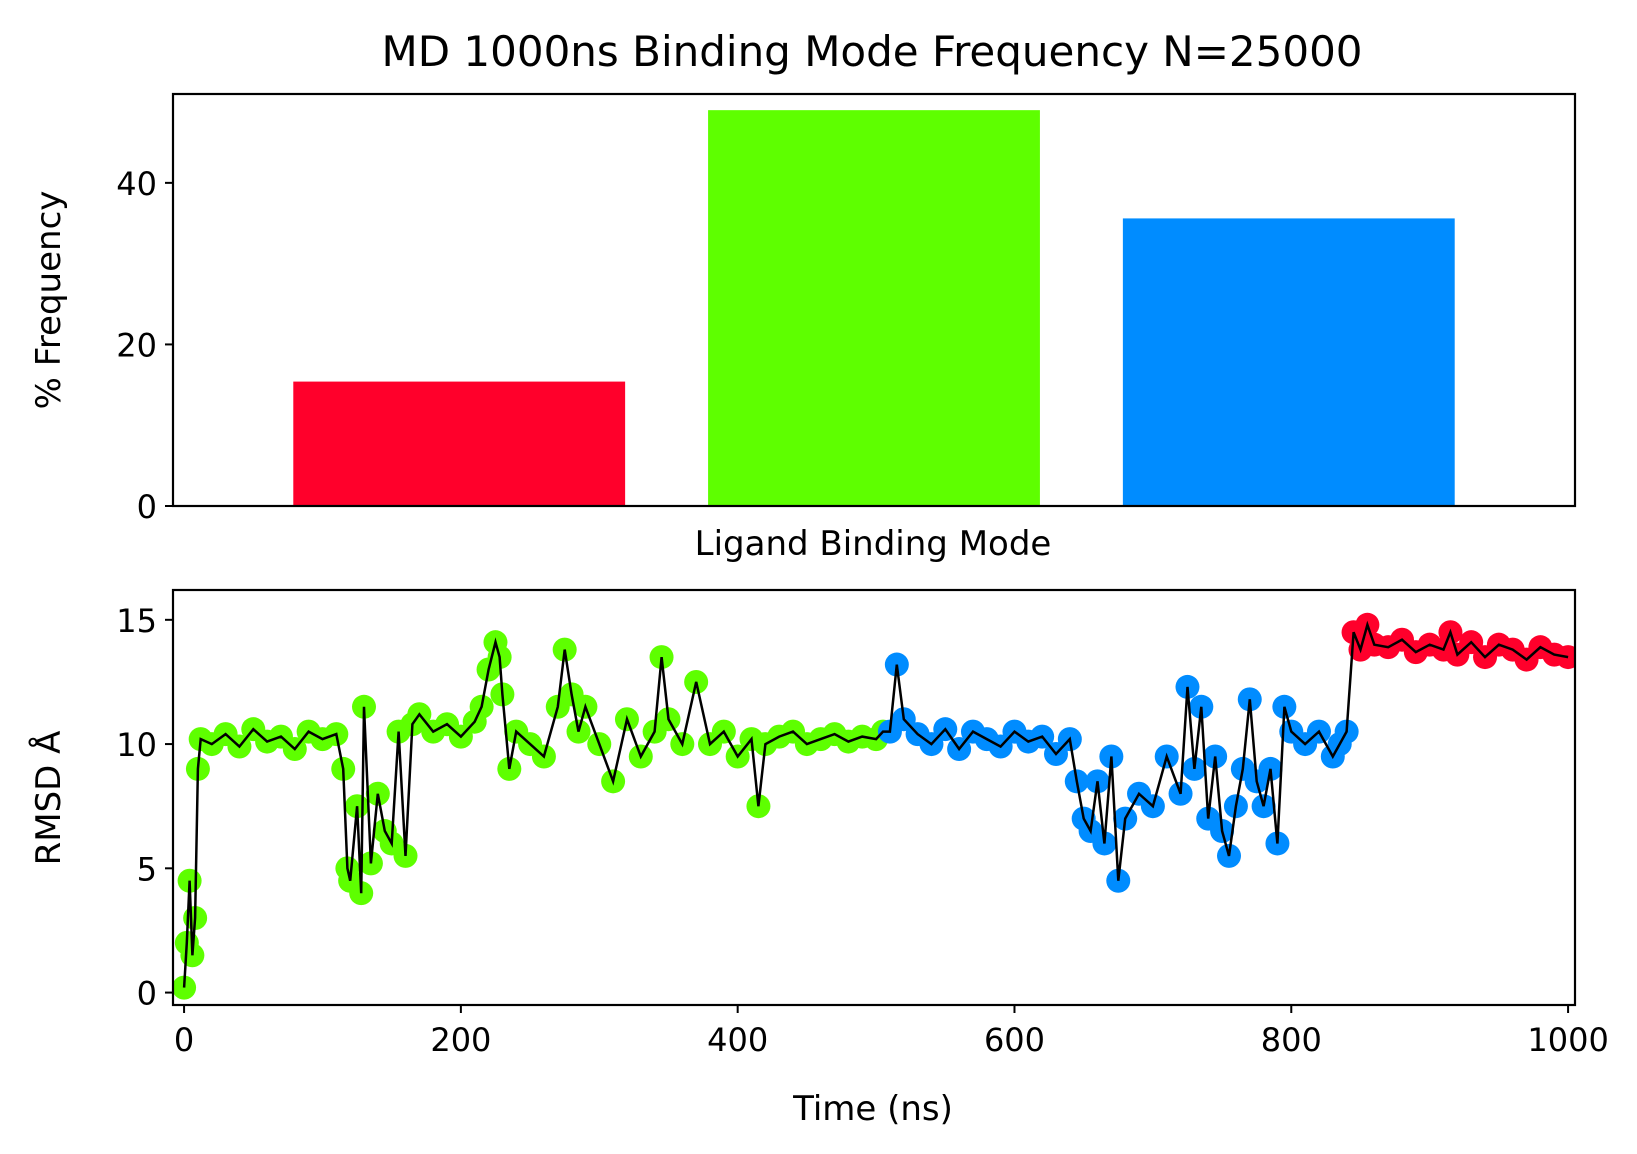 The image size is (1637, 1154). Describe the element at coordinates (136, 184) in the screenshot. I see `top-y-tick-label: 40` at that location.